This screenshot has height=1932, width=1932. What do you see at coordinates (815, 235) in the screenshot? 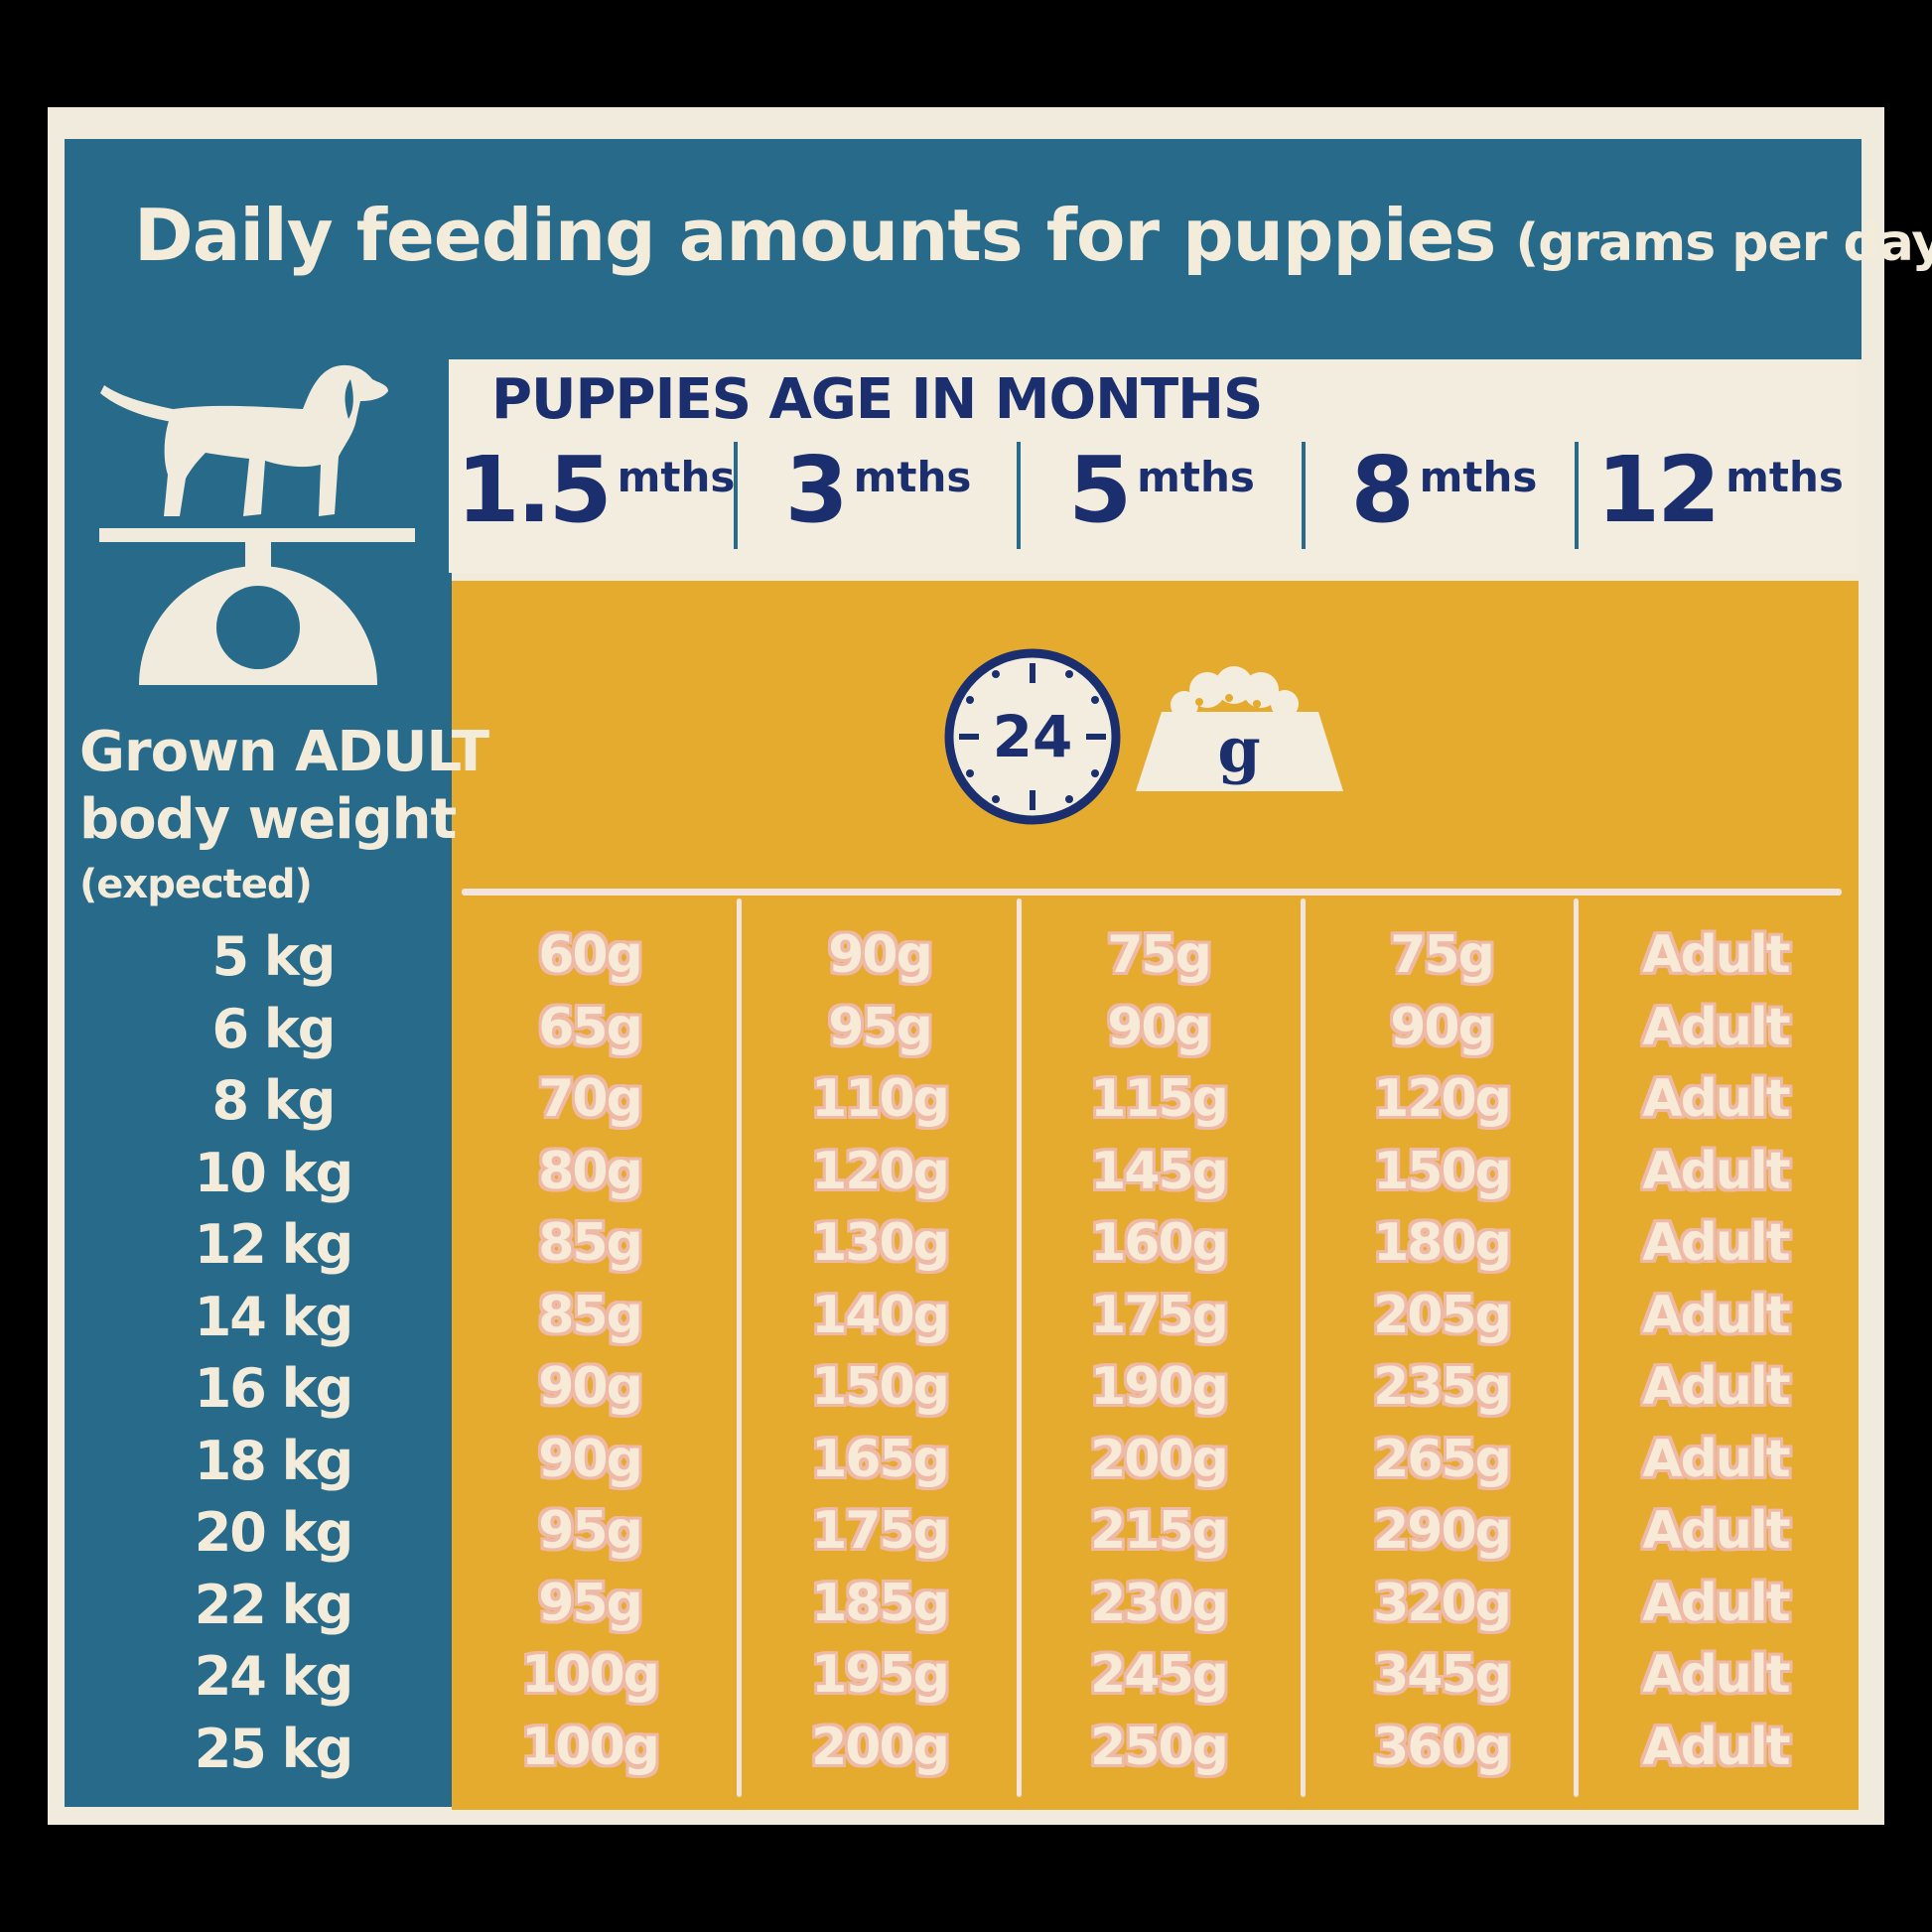
I see `title-main: Daily feeding amounts for puppies` at bounding box center [815, 235].